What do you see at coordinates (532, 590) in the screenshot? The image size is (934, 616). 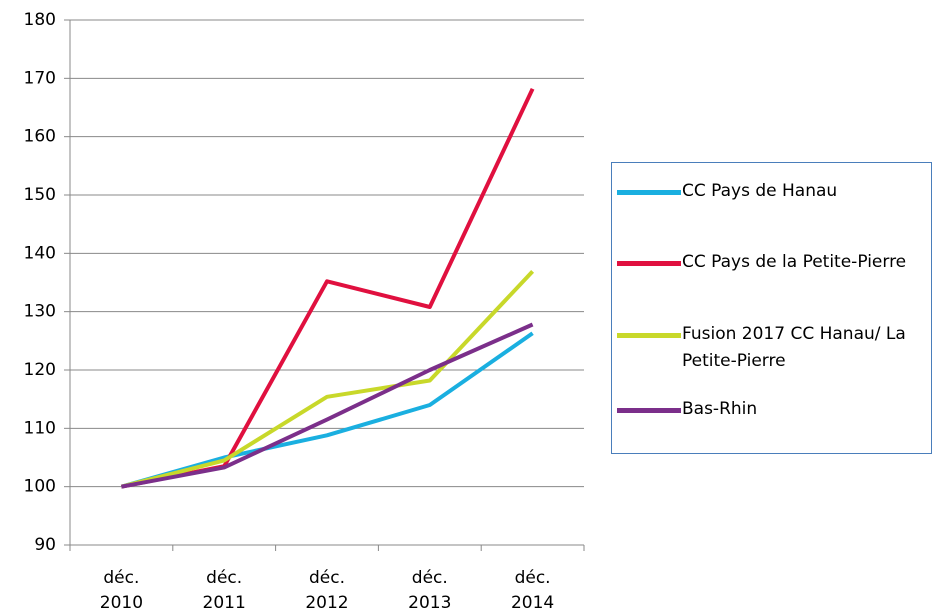 I see `x-tick-label: déc. 2014` at bounding box center [532, 590].